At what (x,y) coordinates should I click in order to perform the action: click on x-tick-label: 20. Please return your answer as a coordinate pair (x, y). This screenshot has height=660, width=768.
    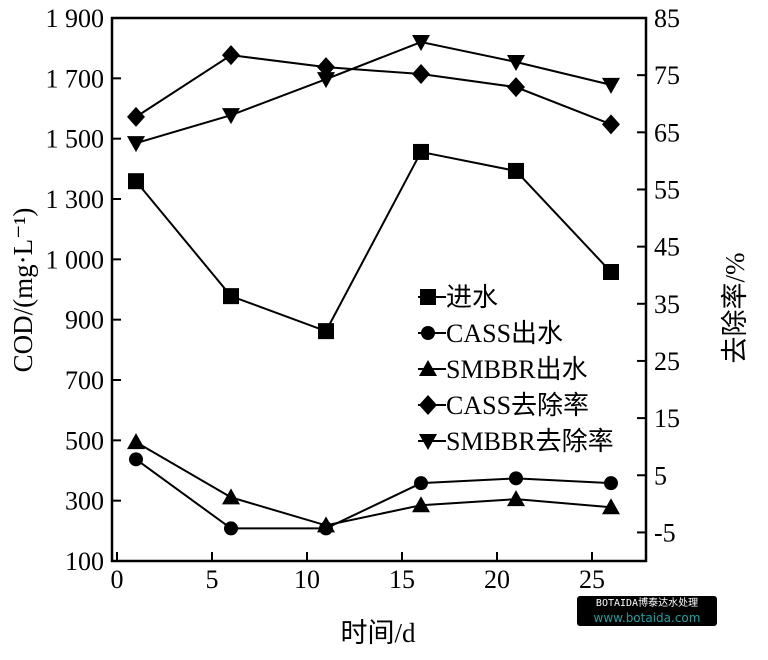
    Looking at the image, I should click on (497, 579).